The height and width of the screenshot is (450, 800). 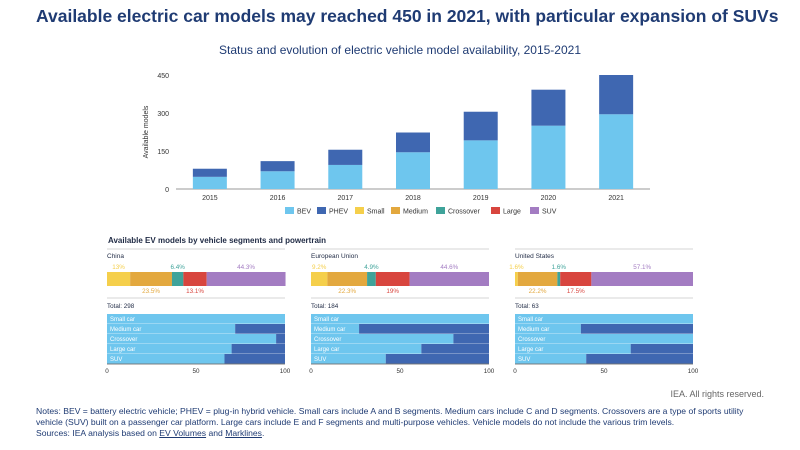 What do you see at coordinates (118, 267) in the screenshot?
I see `share-label-small: 13%` at bounding box center [118, 267].